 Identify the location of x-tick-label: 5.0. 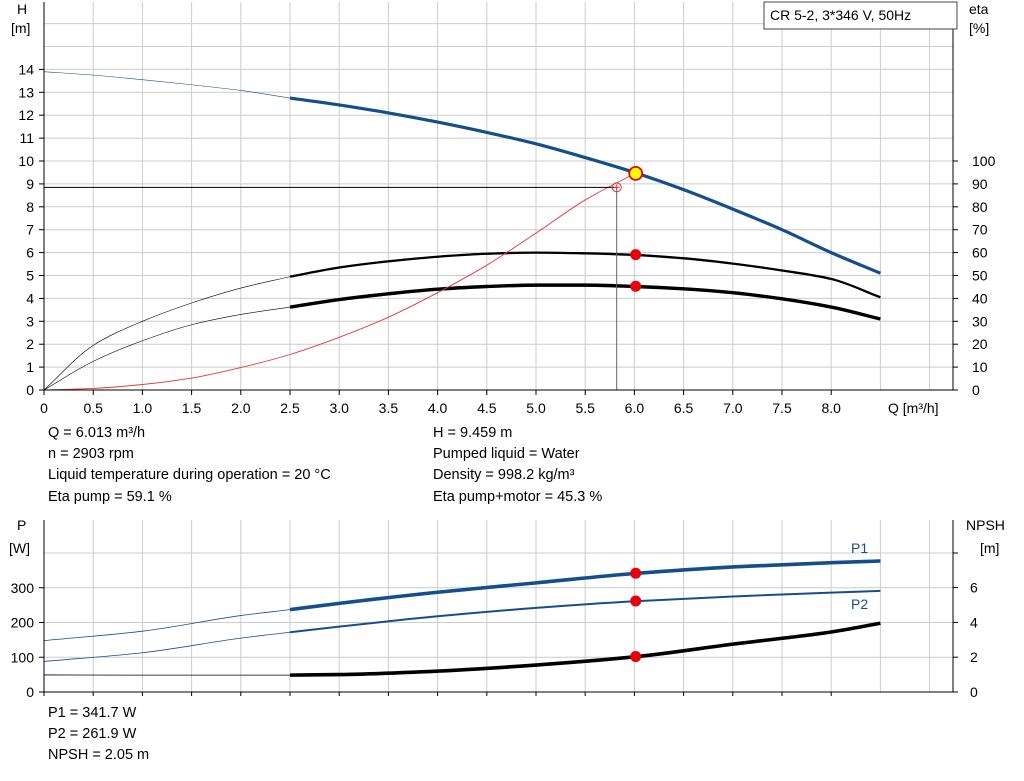
(536, 408).